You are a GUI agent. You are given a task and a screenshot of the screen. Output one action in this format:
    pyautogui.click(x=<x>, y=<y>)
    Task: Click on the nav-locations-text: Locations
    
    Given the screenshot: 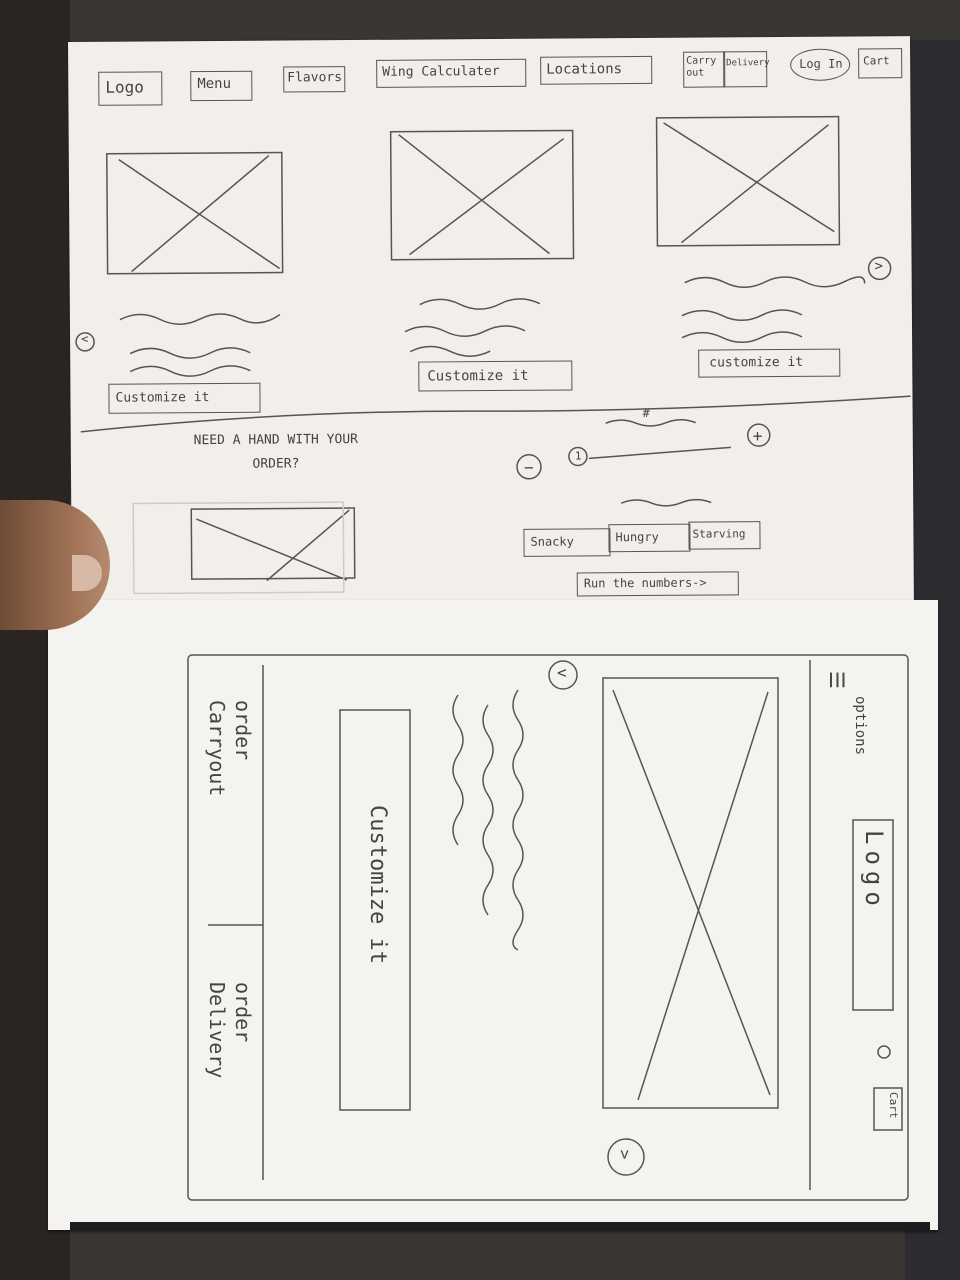 What is the action you would take?
    pyautogui.click(x=584, y=69)
    